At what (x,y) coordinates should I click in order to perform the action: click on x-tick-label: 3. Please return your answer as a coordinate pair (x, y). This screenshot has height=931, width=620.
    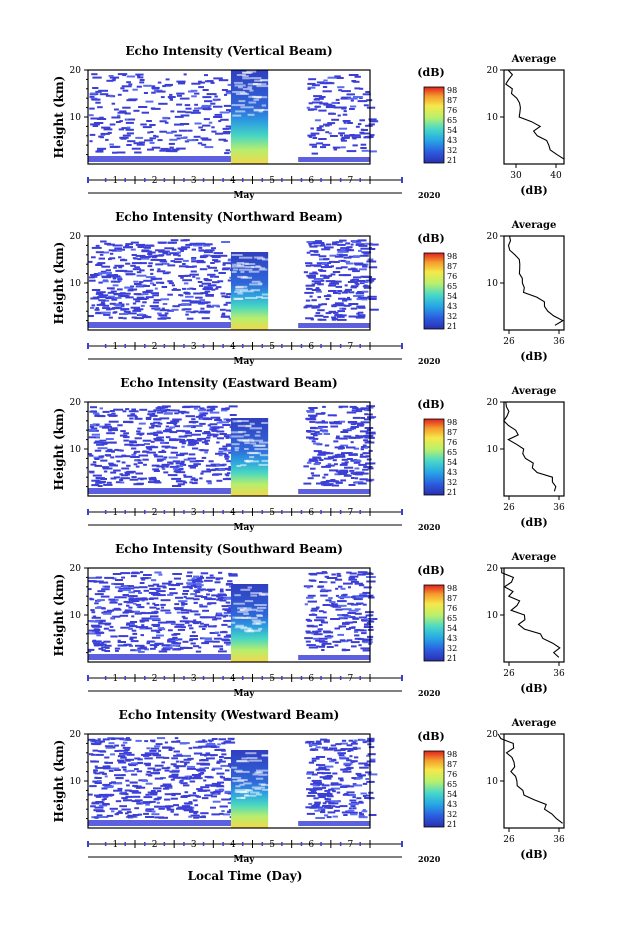
    Looking at the image, I should click on (194, 845).